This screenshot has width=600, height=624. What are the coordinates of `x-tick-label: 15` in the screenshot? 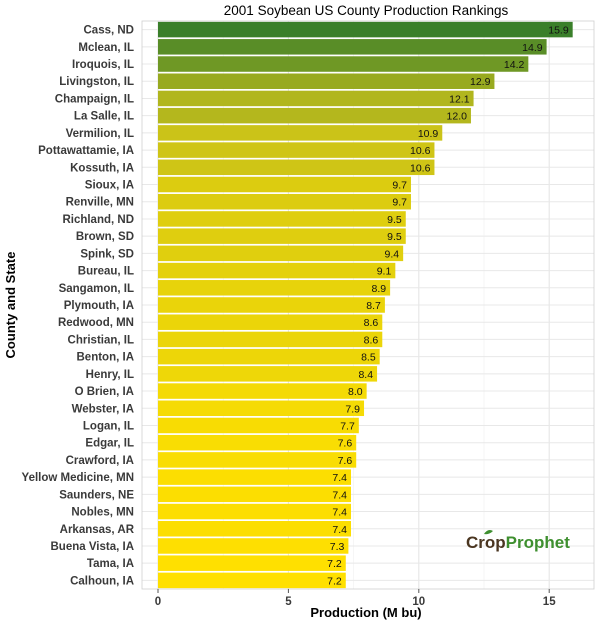 It's located at (549, 602).